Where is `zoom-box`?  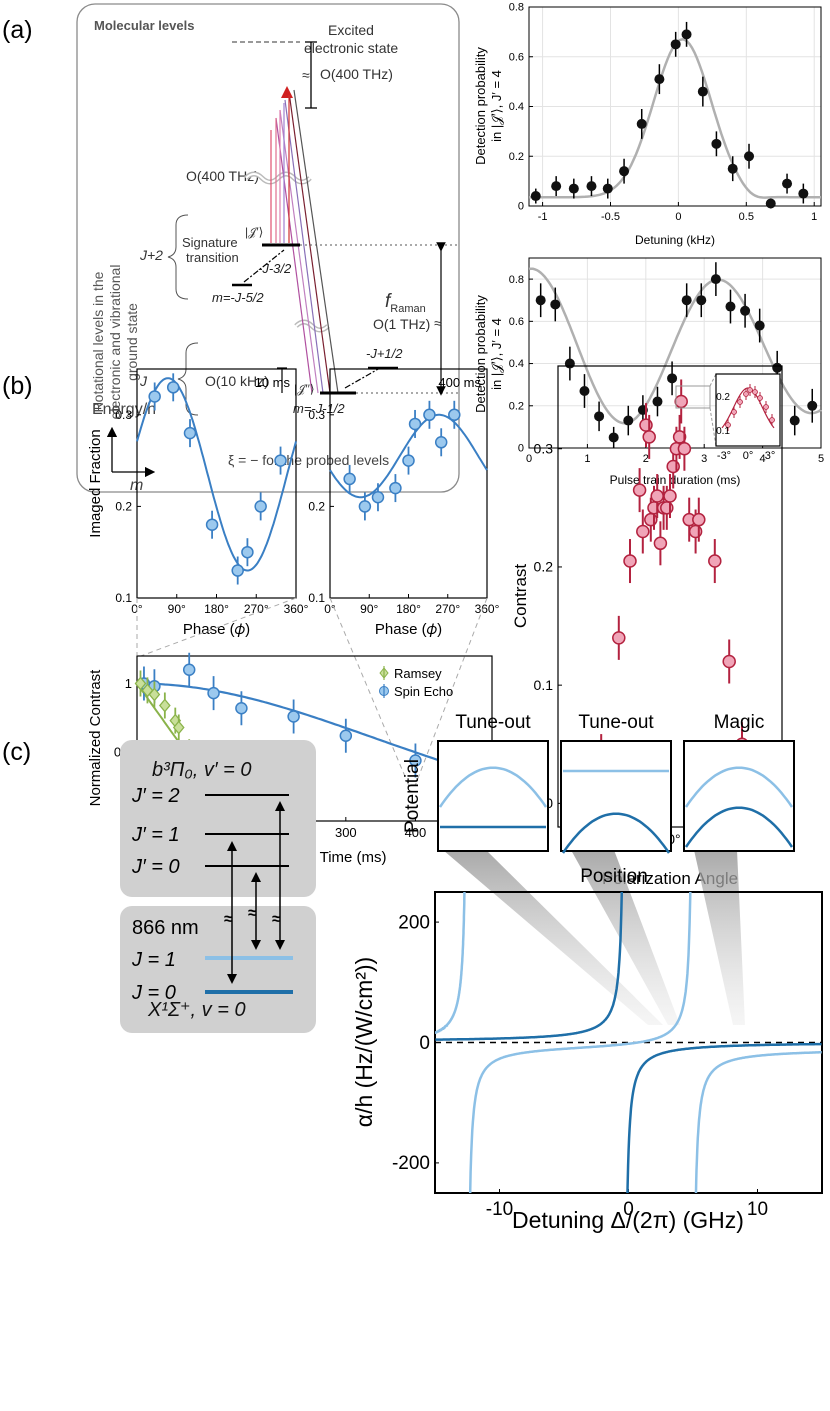
zoom-box is located at coordinates (693, 397).